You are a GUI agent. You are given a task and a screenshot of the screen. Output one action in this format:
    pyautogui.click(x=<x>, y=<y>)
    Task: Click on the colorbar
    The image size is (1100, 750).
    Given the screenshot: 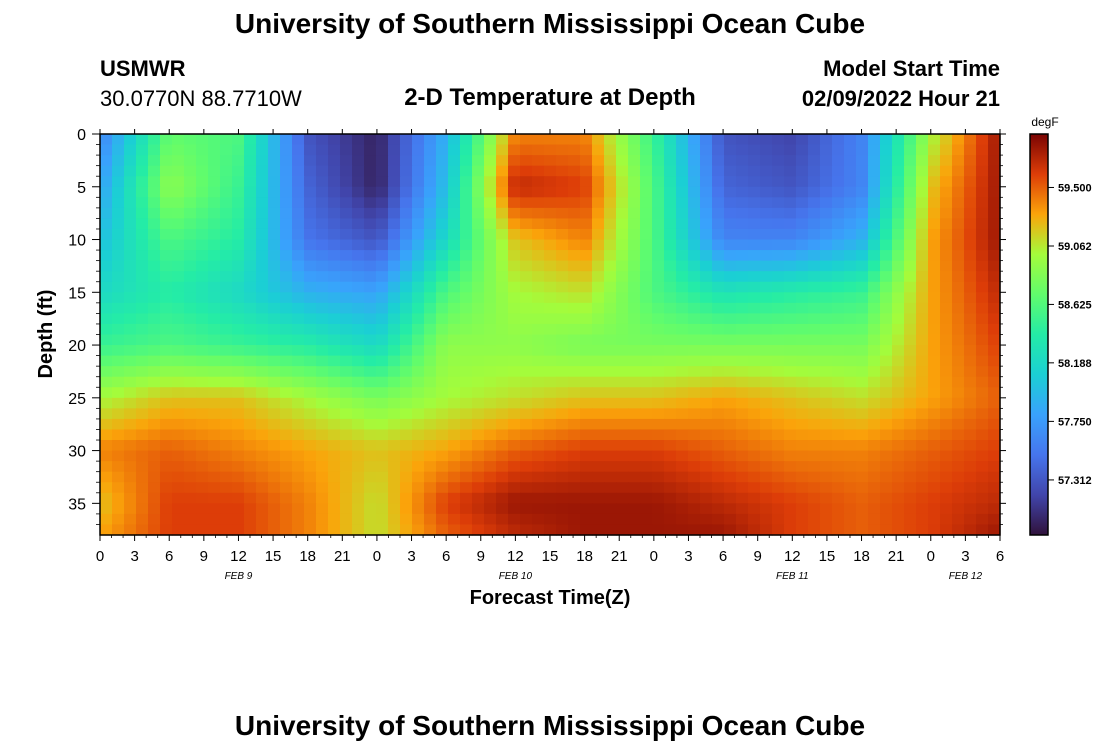 What is the action you would take?
    pyautogui.click(x=1039, y=334)
    